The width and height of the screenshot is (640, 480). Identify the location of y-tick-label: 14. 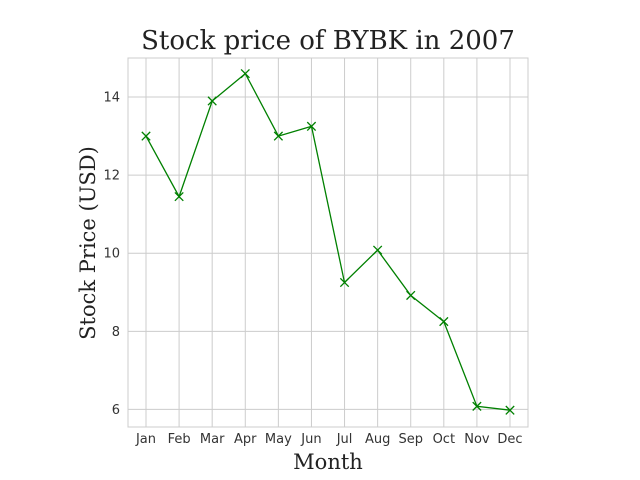
(111, 98).